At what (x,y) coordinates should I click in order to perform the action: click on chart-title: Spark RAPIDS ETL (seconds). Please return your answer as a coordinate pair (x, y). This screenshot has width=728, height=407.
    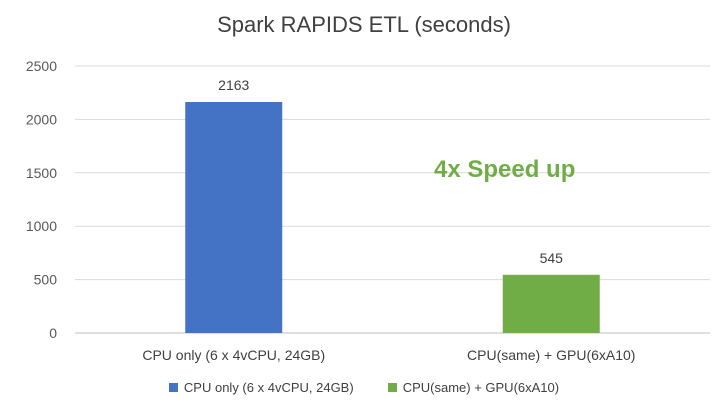
    Looking at the image, I should click on (364, 24).